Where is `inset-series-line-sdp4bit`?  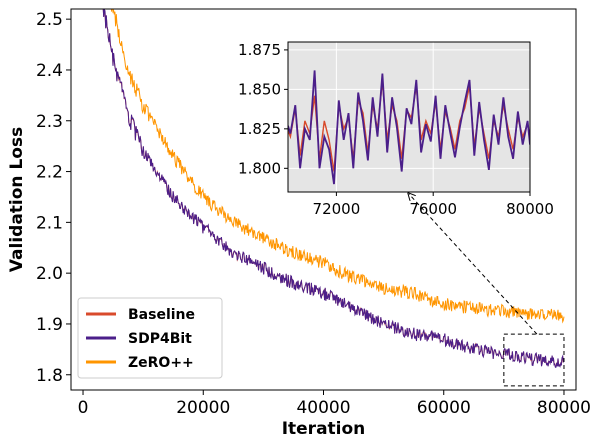 inset-series-line-sdp4bit is located at coordinates (409, 127).